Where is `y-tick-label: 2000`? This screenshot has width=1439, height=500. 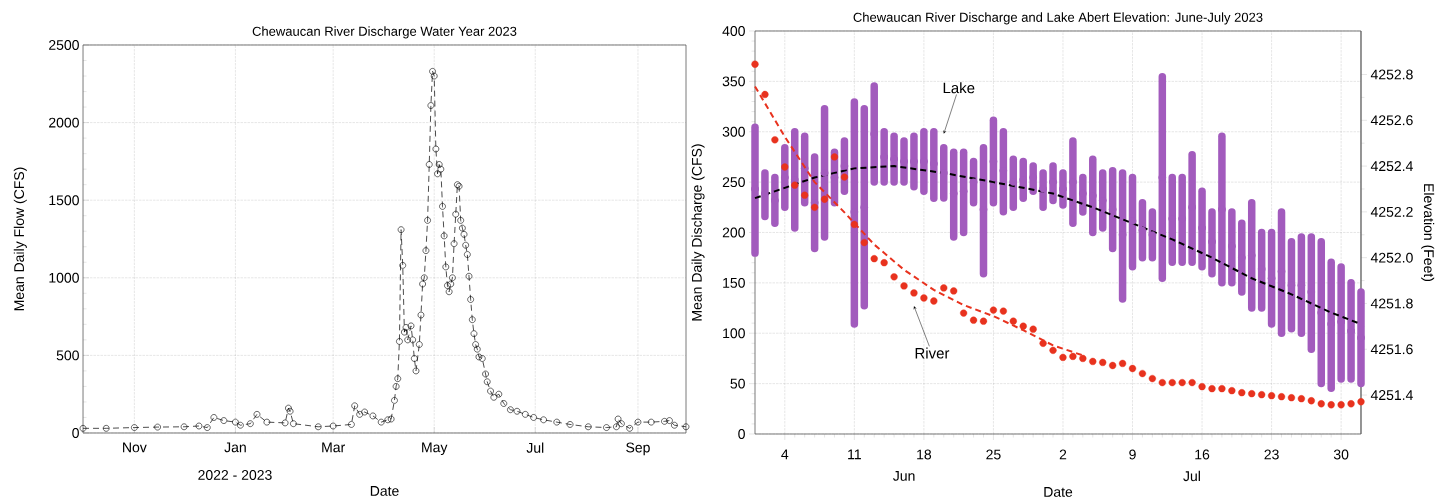
y-tick-label: 2000 is located at coordinates (64, 122).